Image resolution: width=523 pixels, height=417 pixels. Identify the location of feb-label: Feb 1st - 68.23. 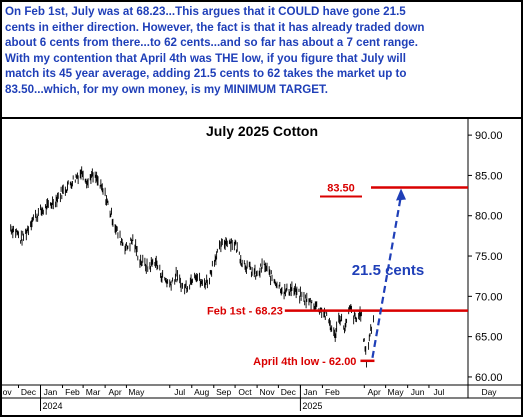
(245, 312).